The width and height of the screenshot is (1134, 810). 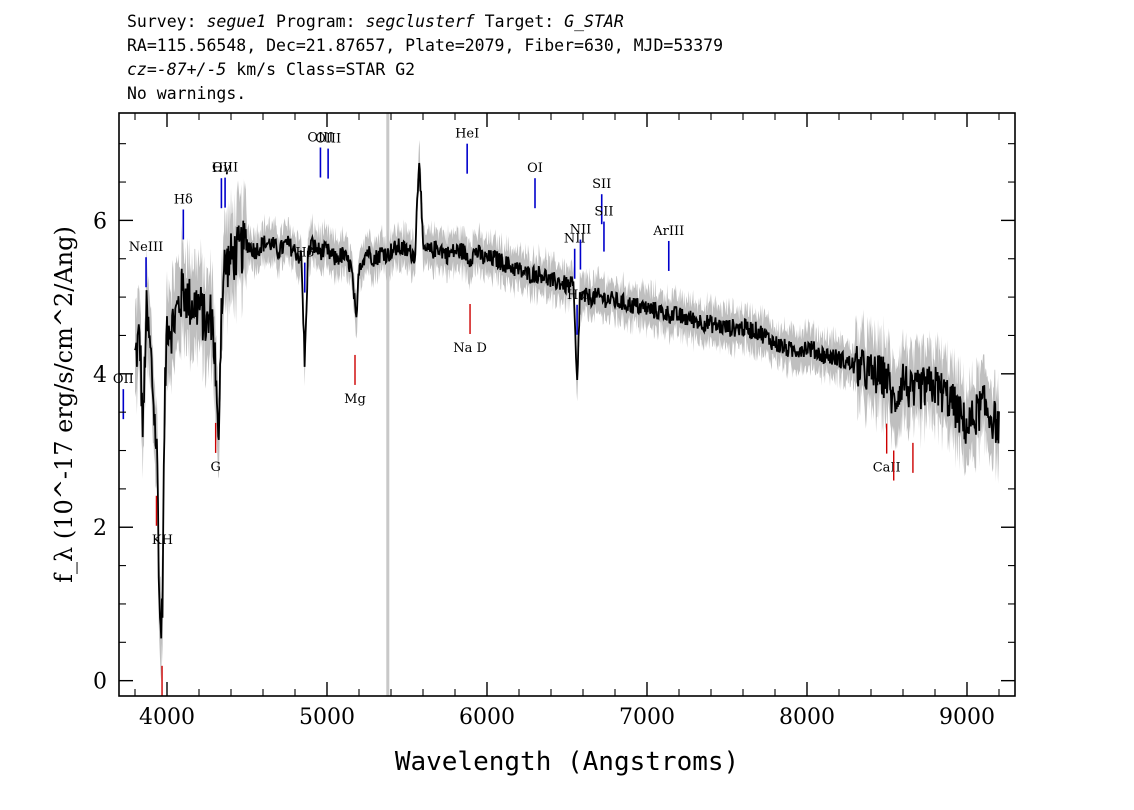 What do you see at coordinates (146, 247) in the screenshot?
I see `emission-line-label: NeIII` at bounding box center [146, 247].